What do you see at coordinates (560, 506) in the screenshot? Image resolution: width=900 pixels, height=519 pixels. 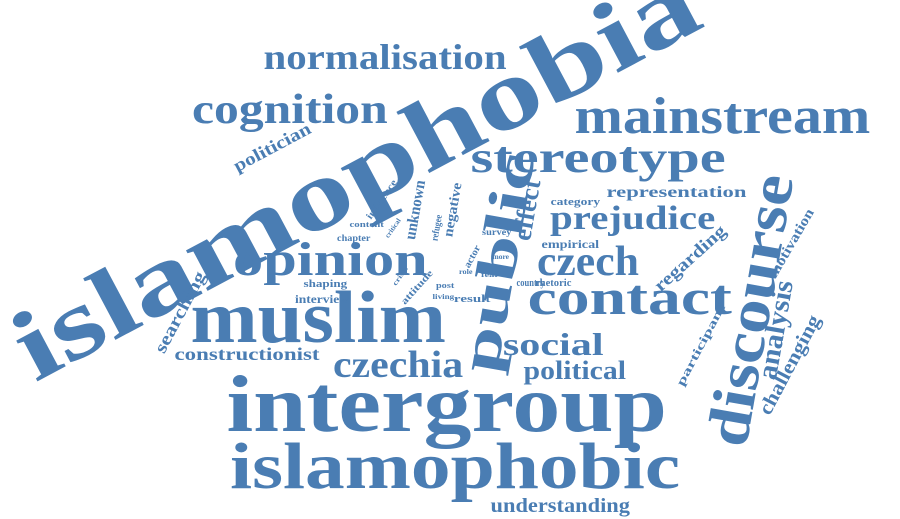 I see `word-understanding: understanding` at bounding box center [560, 506].